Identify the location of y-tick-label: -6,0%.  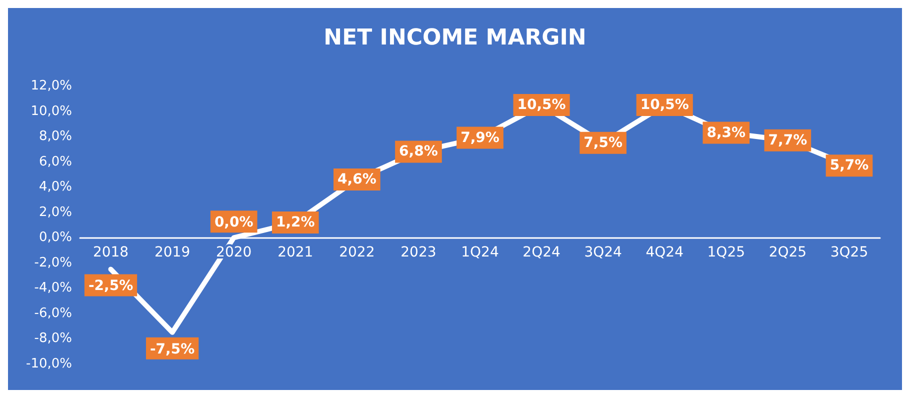
(53, 313).